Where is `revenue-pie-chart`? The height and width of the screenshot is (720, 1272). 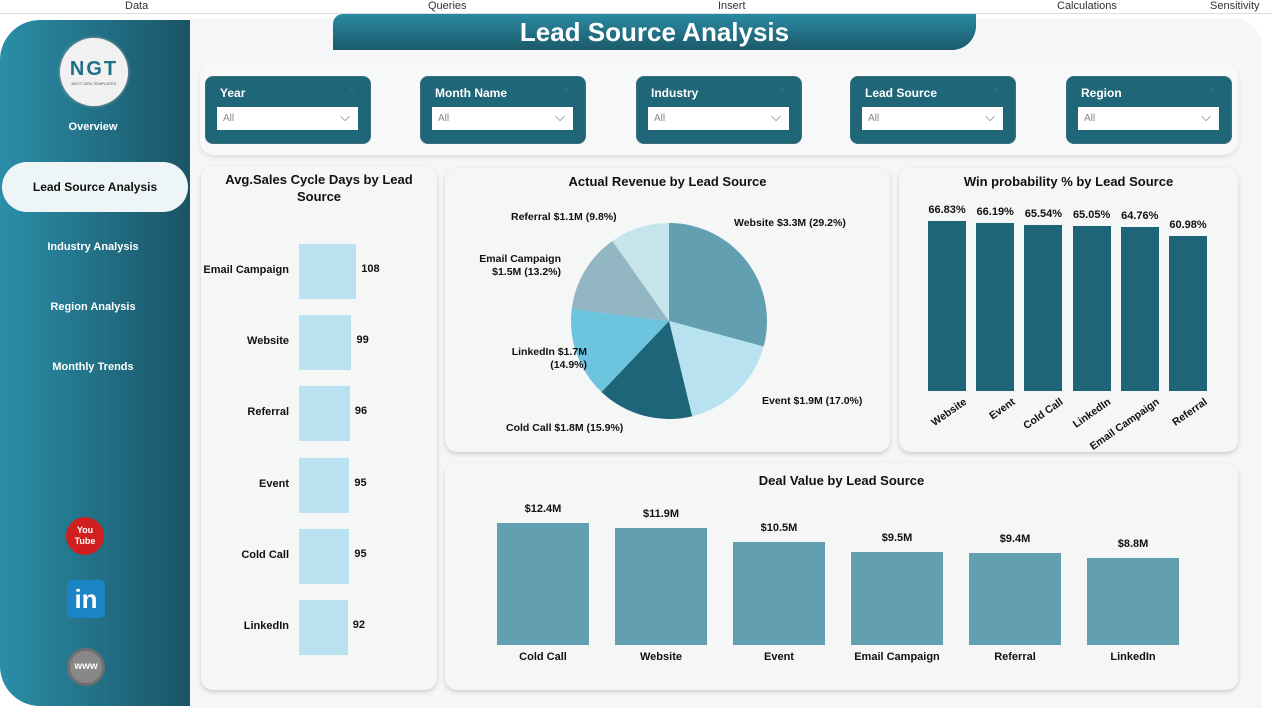
revenue-pie-chart is located at coordinates (669, 321).